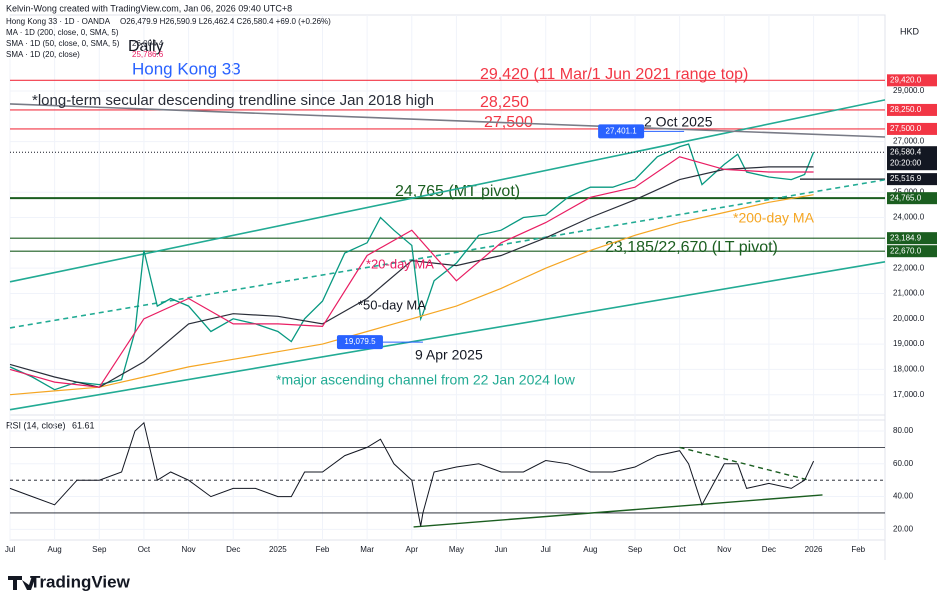 The height and width of the screenshot is (604, 940). Describe the element at coordinates (367, 549) in the screenshot. I see `x-tick-label: Mar` at that location.